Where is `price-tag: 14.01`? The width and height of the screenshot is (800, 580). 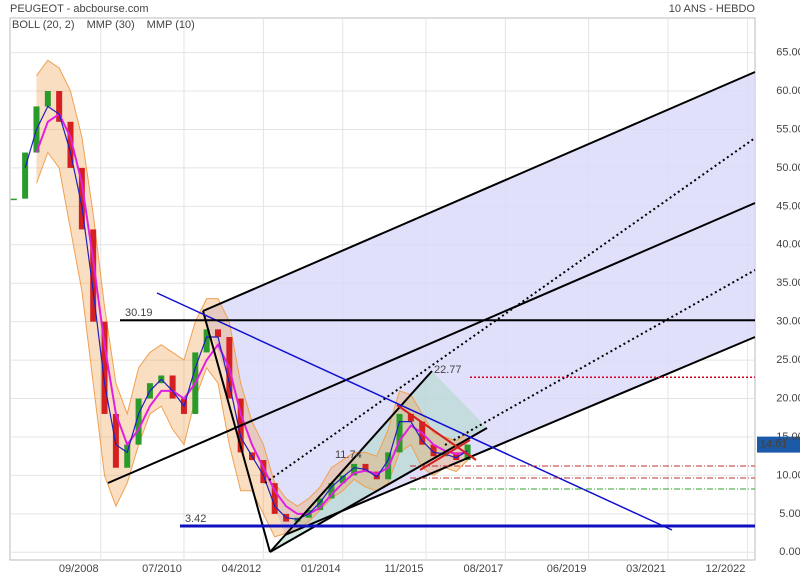
price-tag: 14.01 is located at coordinates (774, 445).